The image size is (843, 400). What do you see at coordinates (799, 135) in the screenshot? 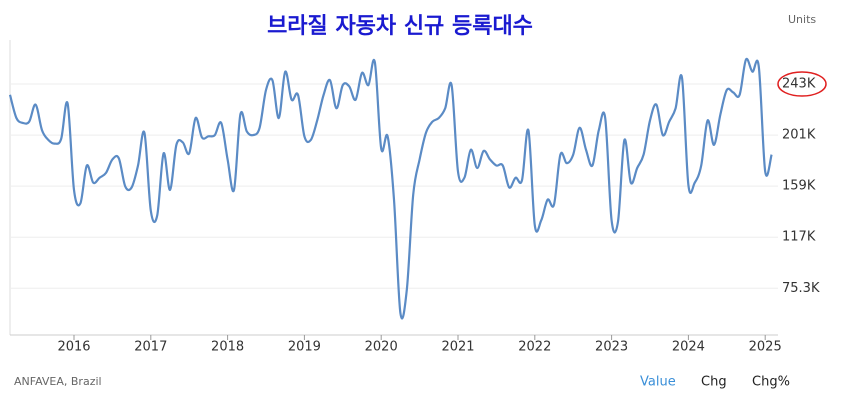
I see `y-tick-label: 201K` at bounding box center [799, 135].